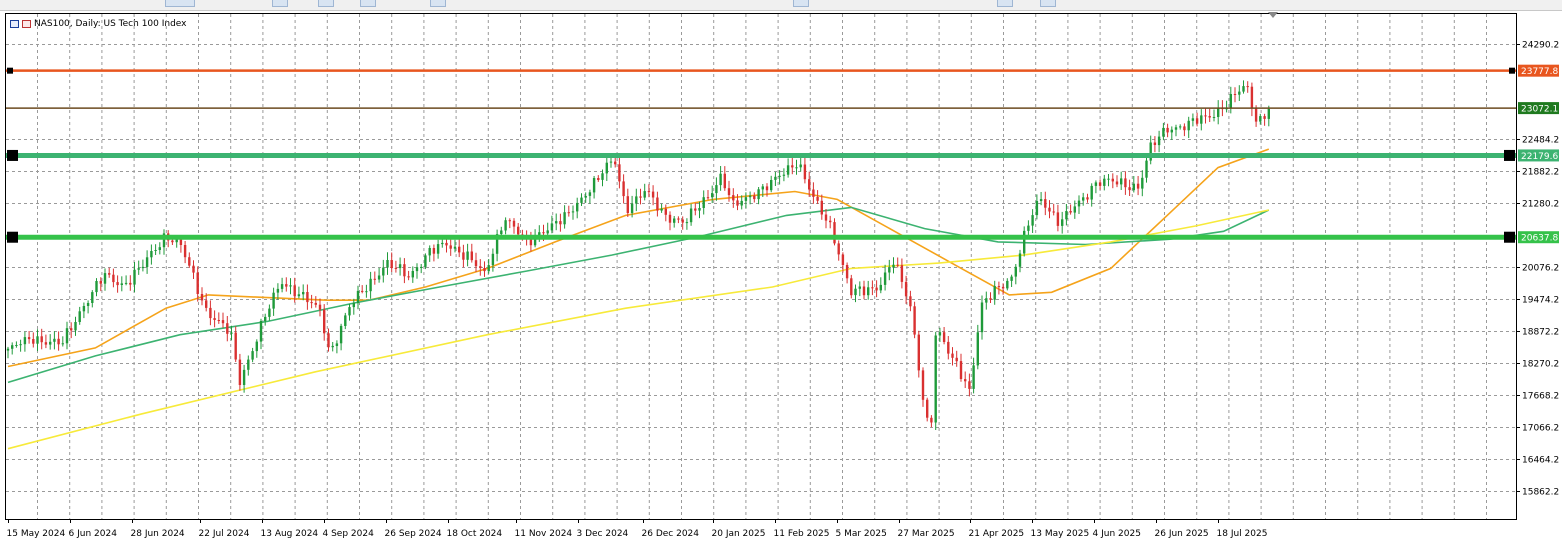 Image resolution: width=1562 pixels, height=545 pixels. What do you see at coordinates (98, 24) in the screenshot?
I see `chart-header: NAS100, Daily: US Tech 100 Index` at bounding box center [98, 24].